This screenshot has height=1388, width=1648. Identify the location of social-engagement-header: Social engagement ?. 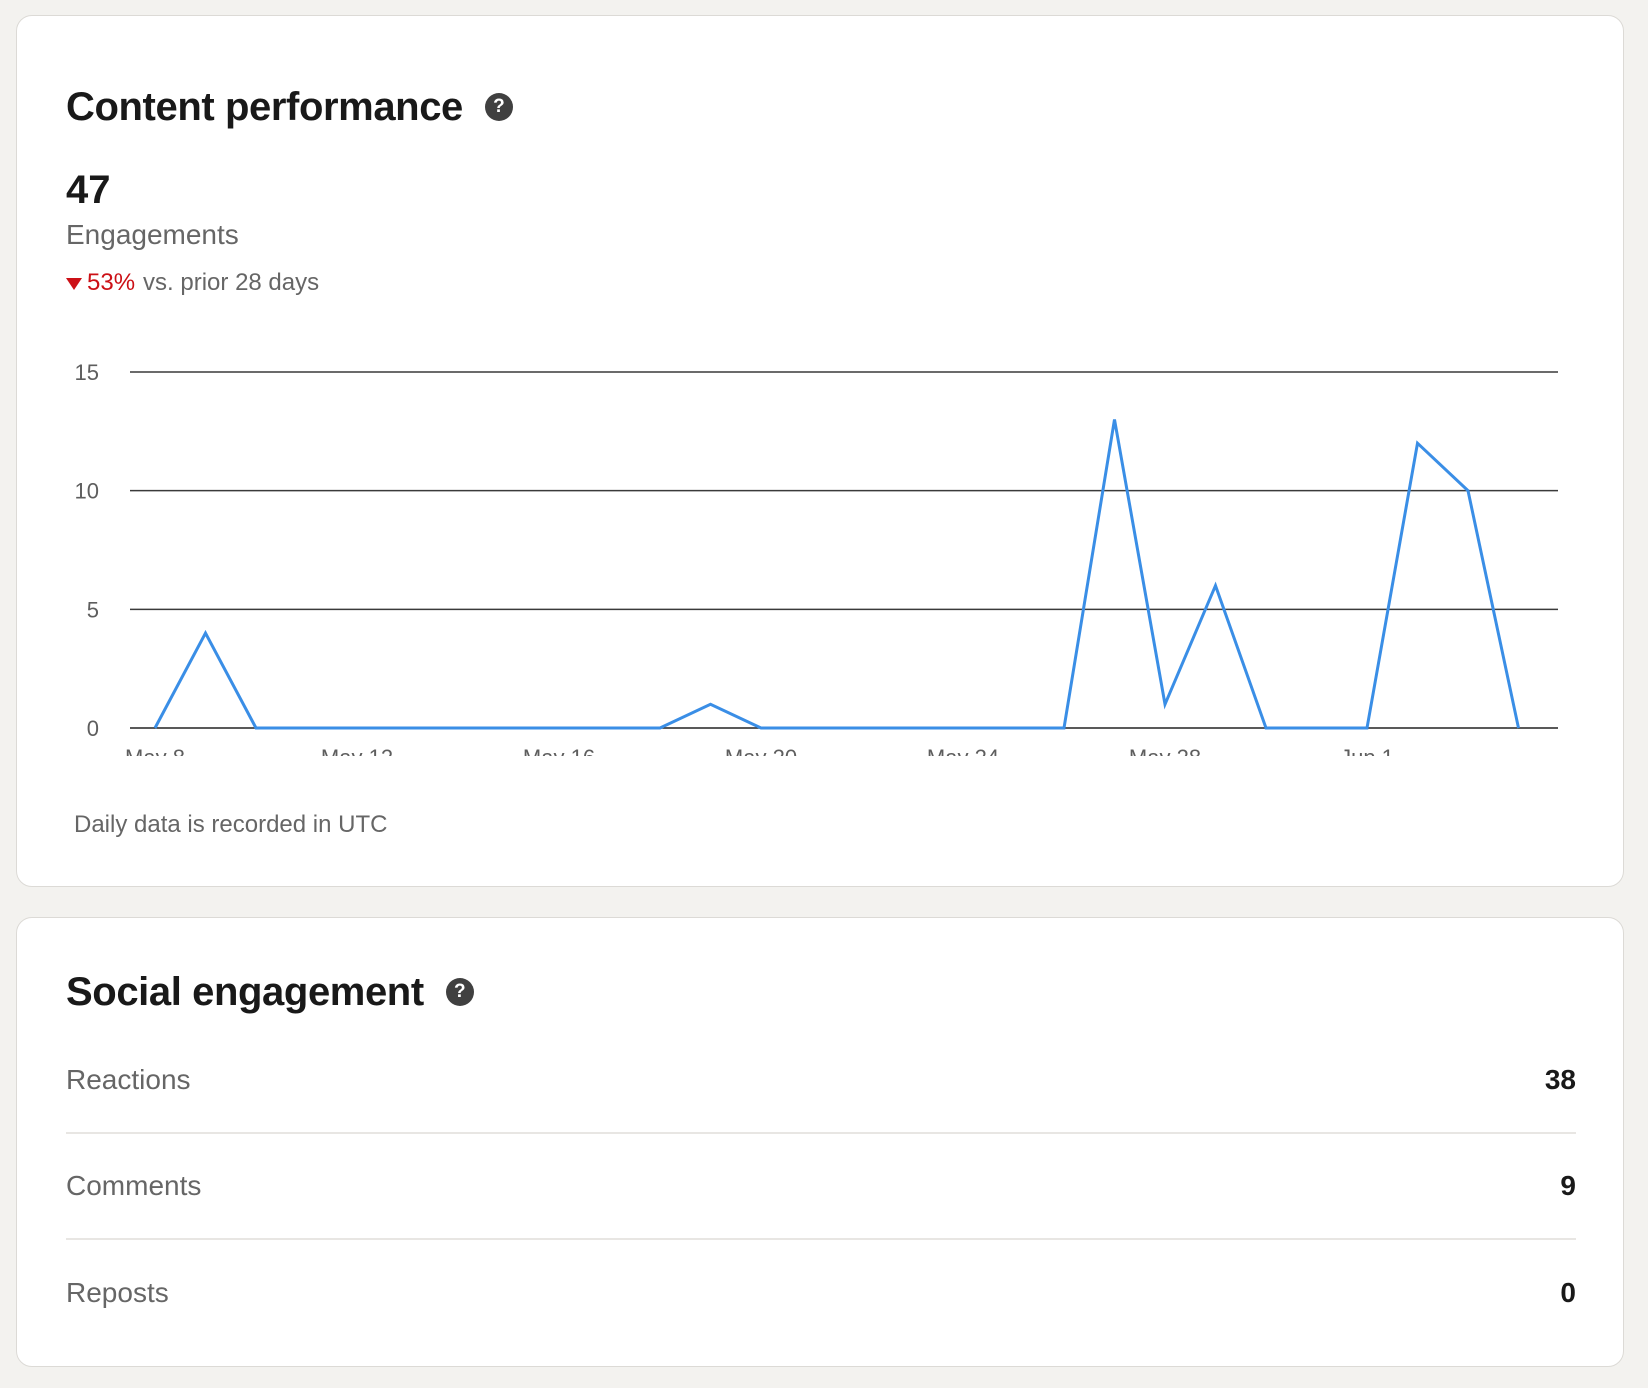
(270, 992).